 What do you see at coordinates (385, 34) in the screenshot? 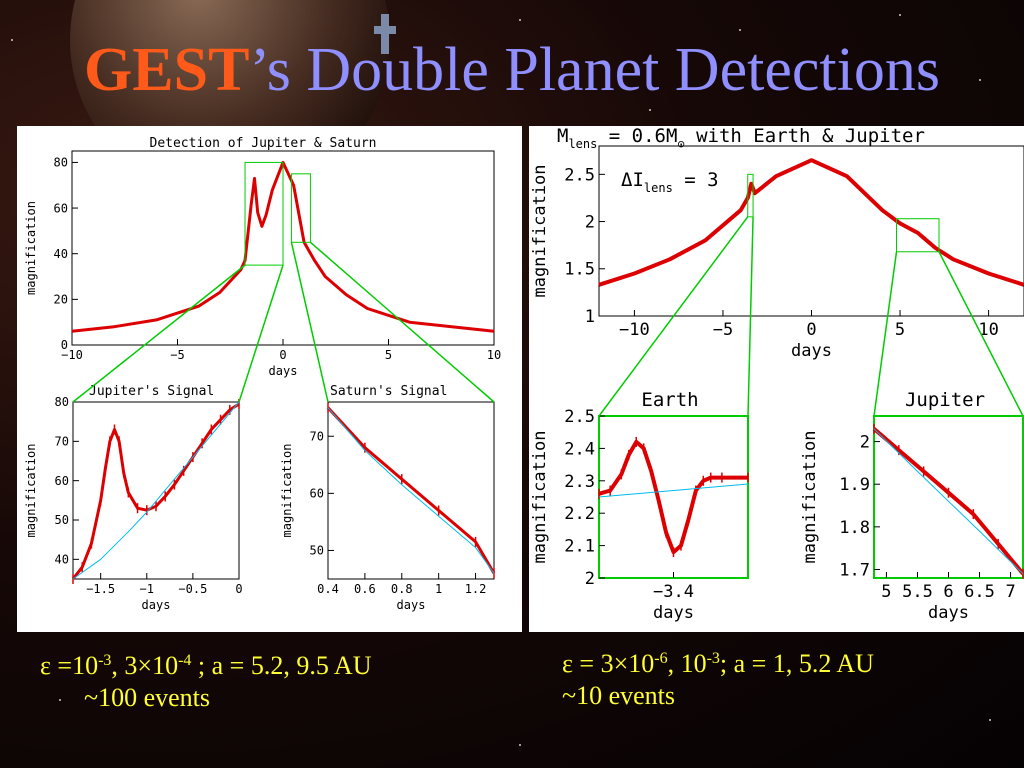
I see `satellite-illustration` at bounding box center [385, 34].